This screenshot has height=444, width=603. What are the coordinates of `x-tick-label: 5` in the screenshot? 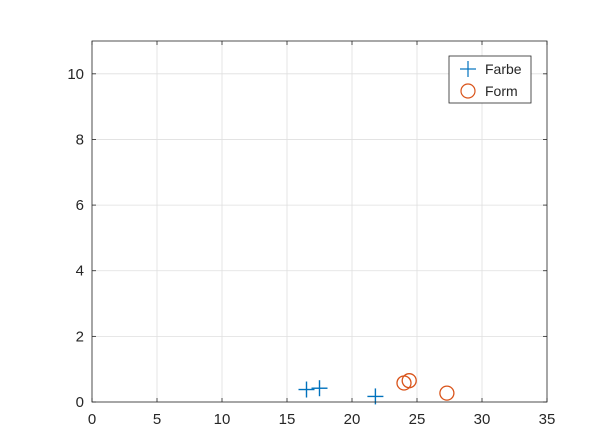 It's located at (157, 419).